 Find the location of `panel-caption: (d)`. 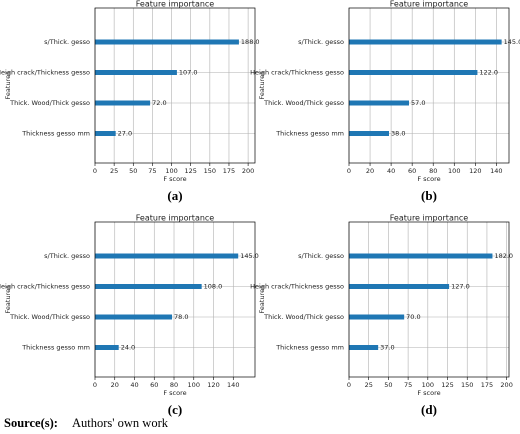

panel-caption: (d) is located at coordinates (429, 409).